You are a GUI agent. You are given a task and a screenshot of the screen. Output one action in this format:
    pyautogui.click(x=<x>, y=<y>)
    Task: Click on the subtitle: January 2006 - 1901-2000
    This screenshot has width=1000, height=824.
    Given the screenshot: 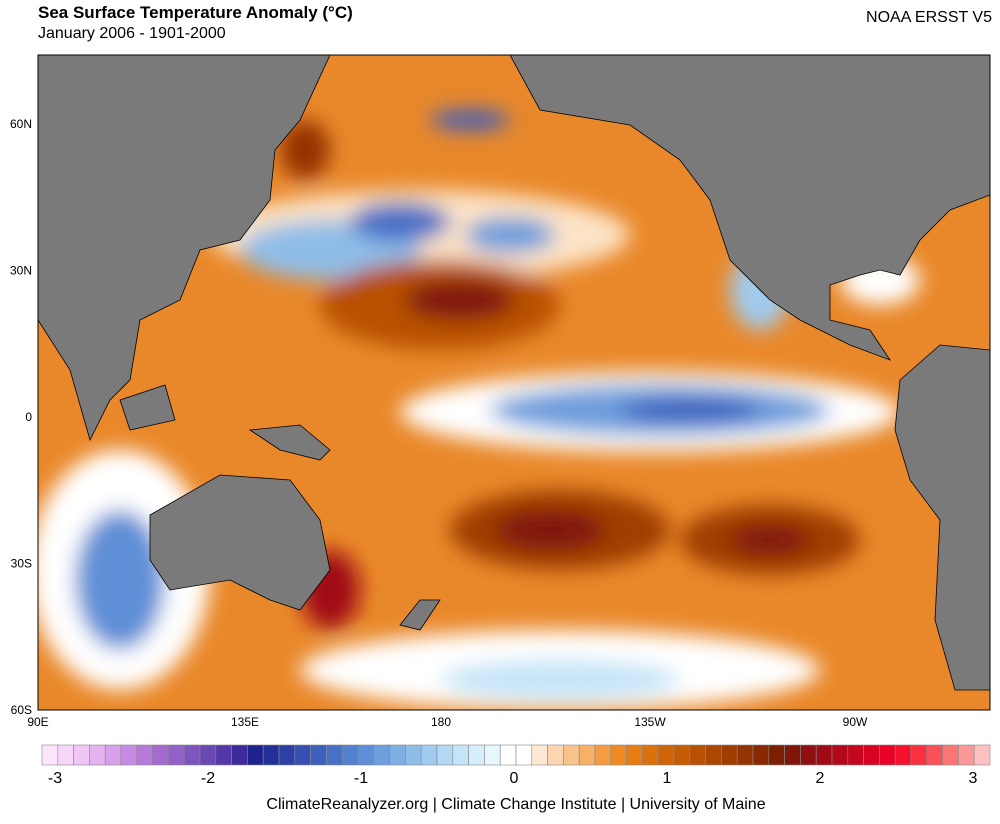 What is the action you would take?
    pyautogui.click(x=132, y=33)
    